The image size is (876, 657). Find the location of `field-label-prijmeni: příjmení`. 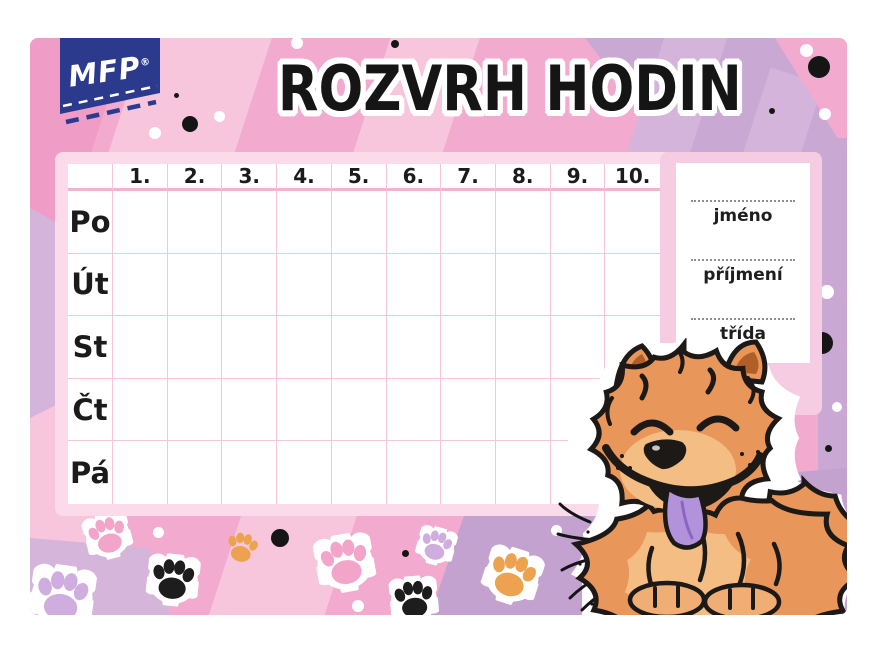

field-label-prijmeni: příjmení is located at coordinates (743, 275).